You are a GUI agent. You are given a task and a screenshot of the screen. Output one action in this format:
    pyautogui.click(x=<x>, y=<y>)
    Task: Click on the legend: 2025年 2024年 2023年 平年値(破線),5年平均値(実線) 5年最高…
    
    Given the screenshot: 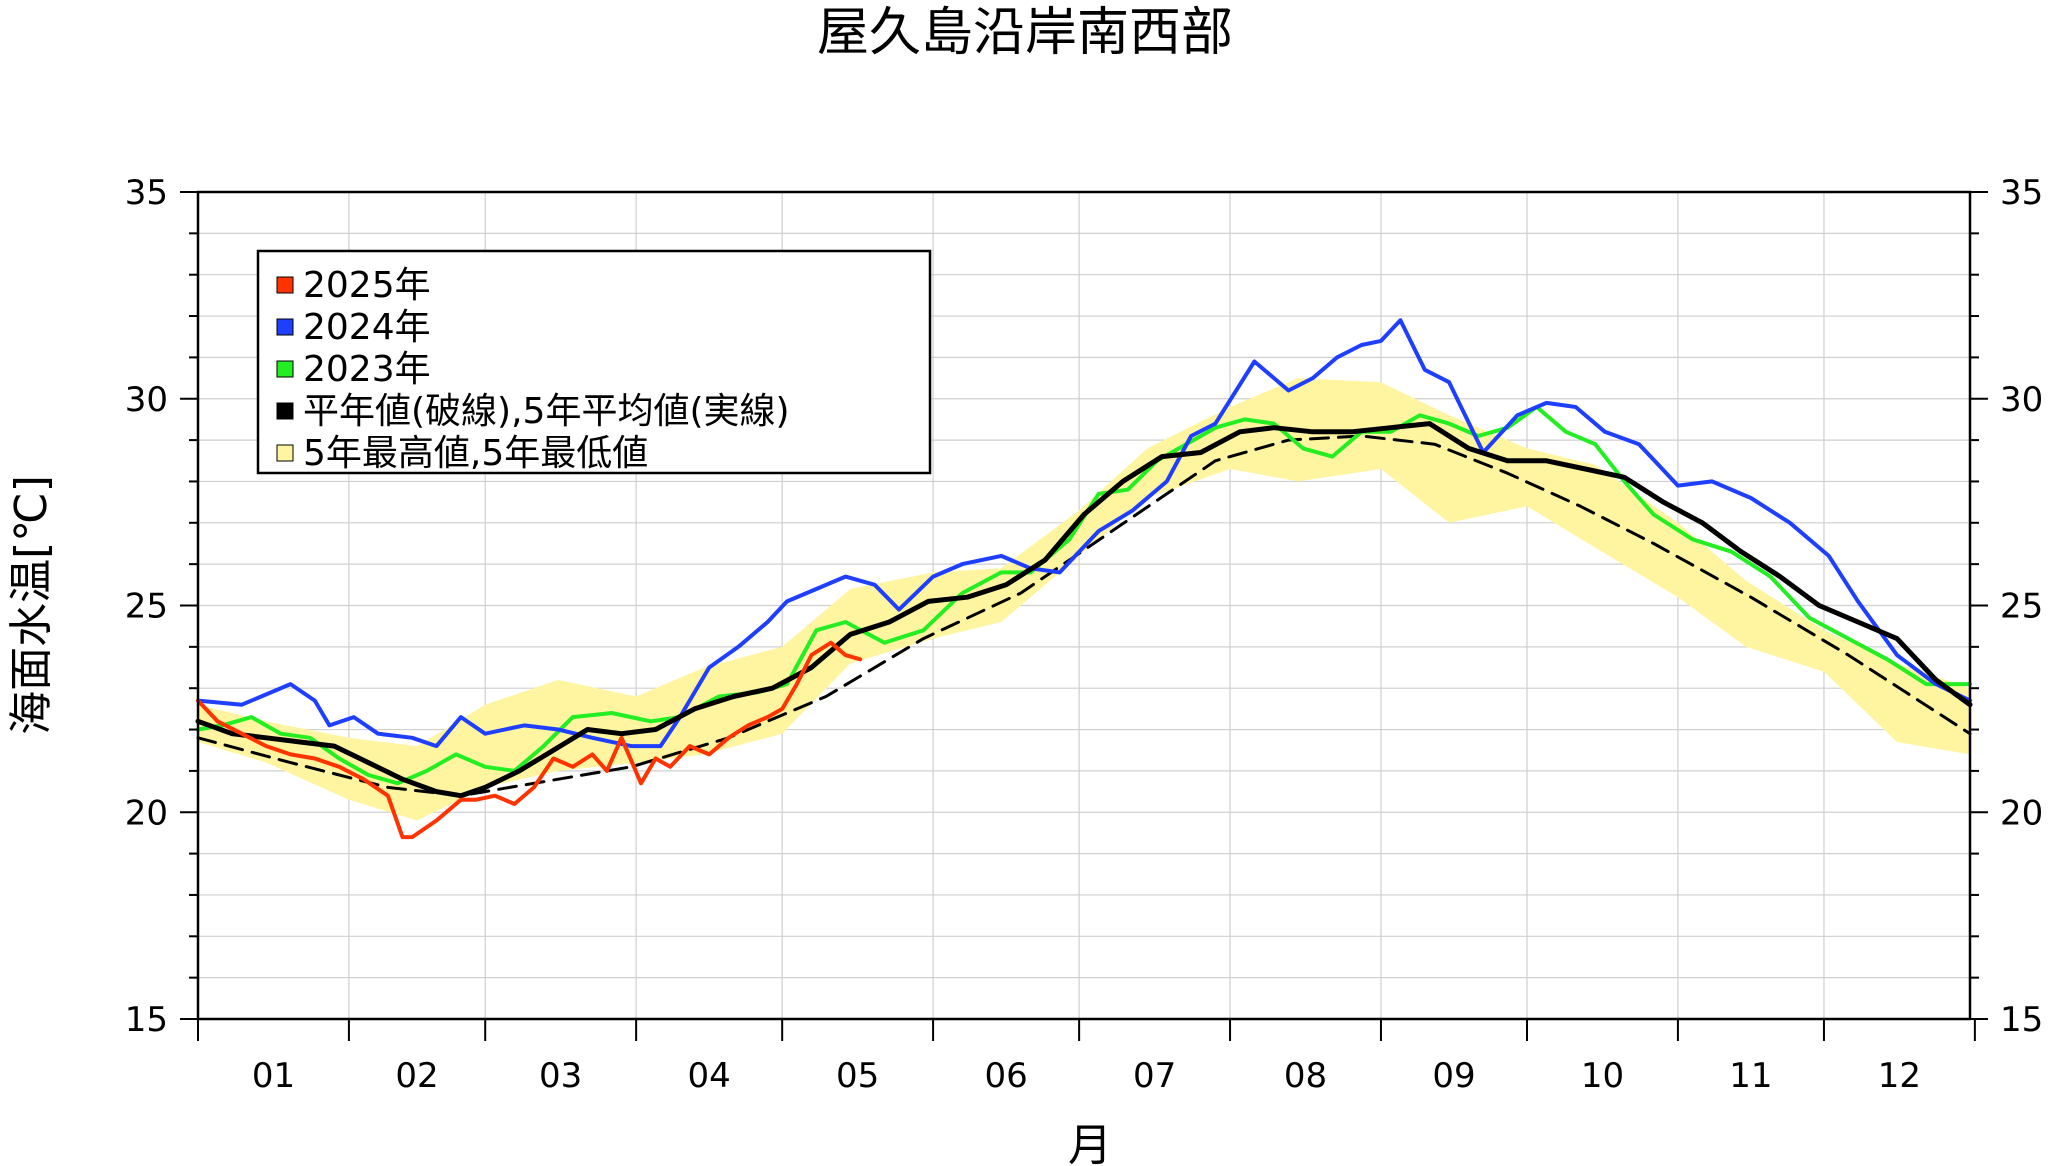 What is the action you would take?
    pyautogui.click(x=594, y=362)
    